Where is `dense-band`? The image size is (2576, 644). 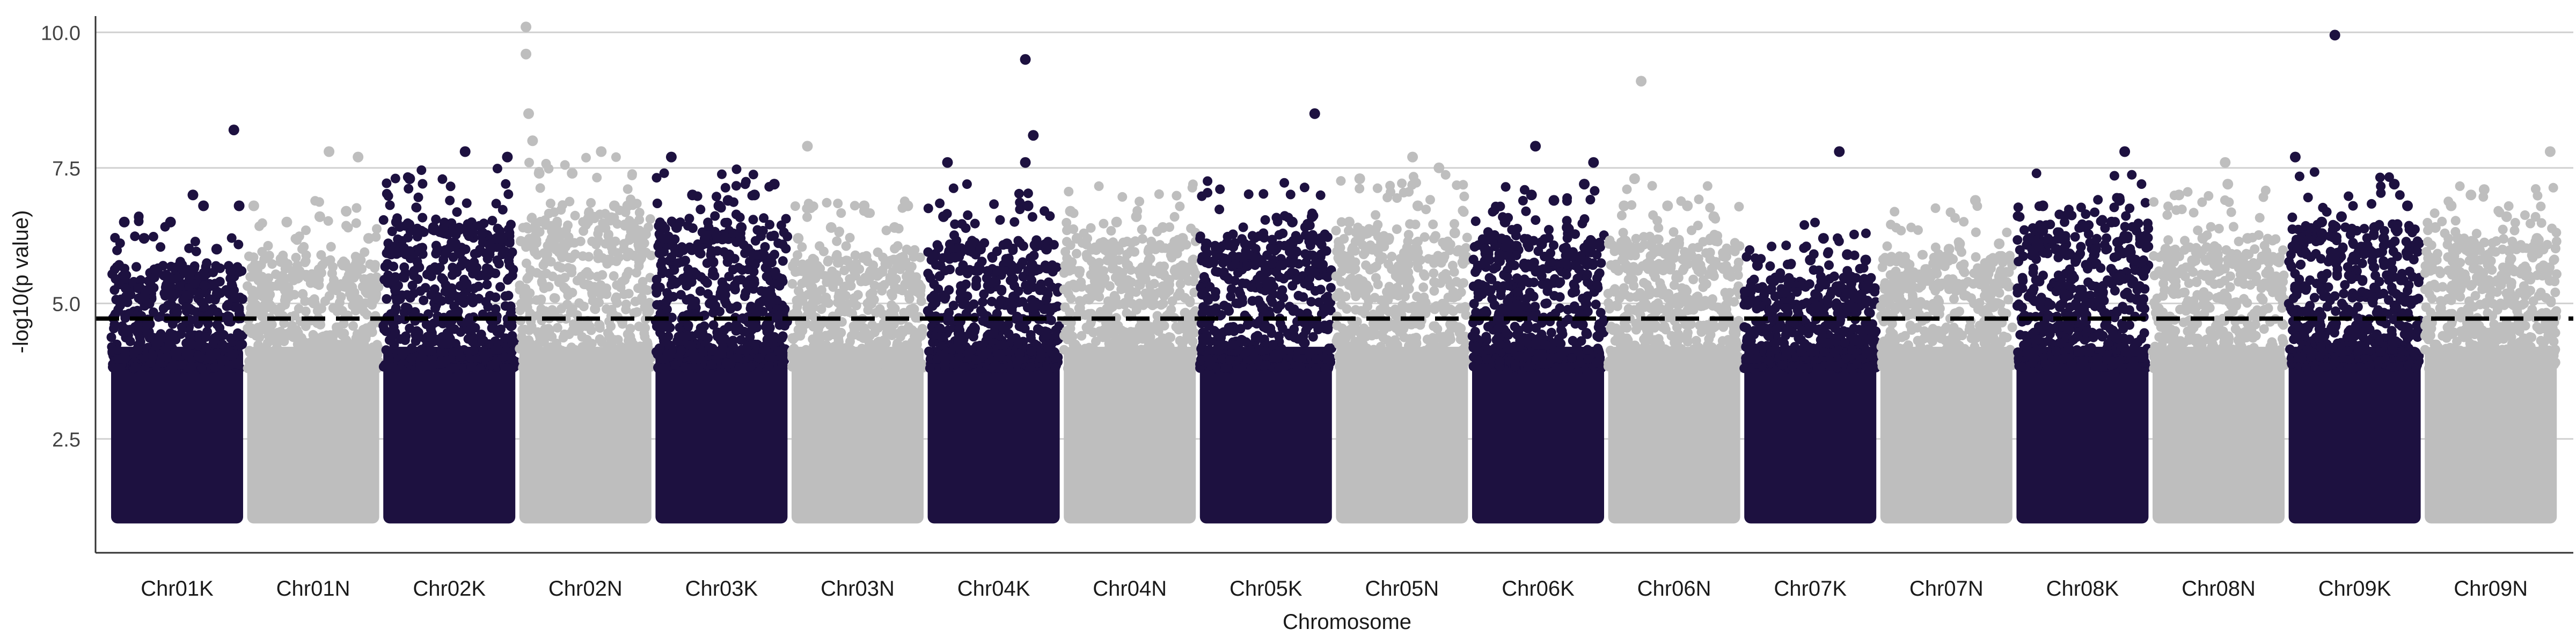 dense-band is located at coordinates (1402, 435).